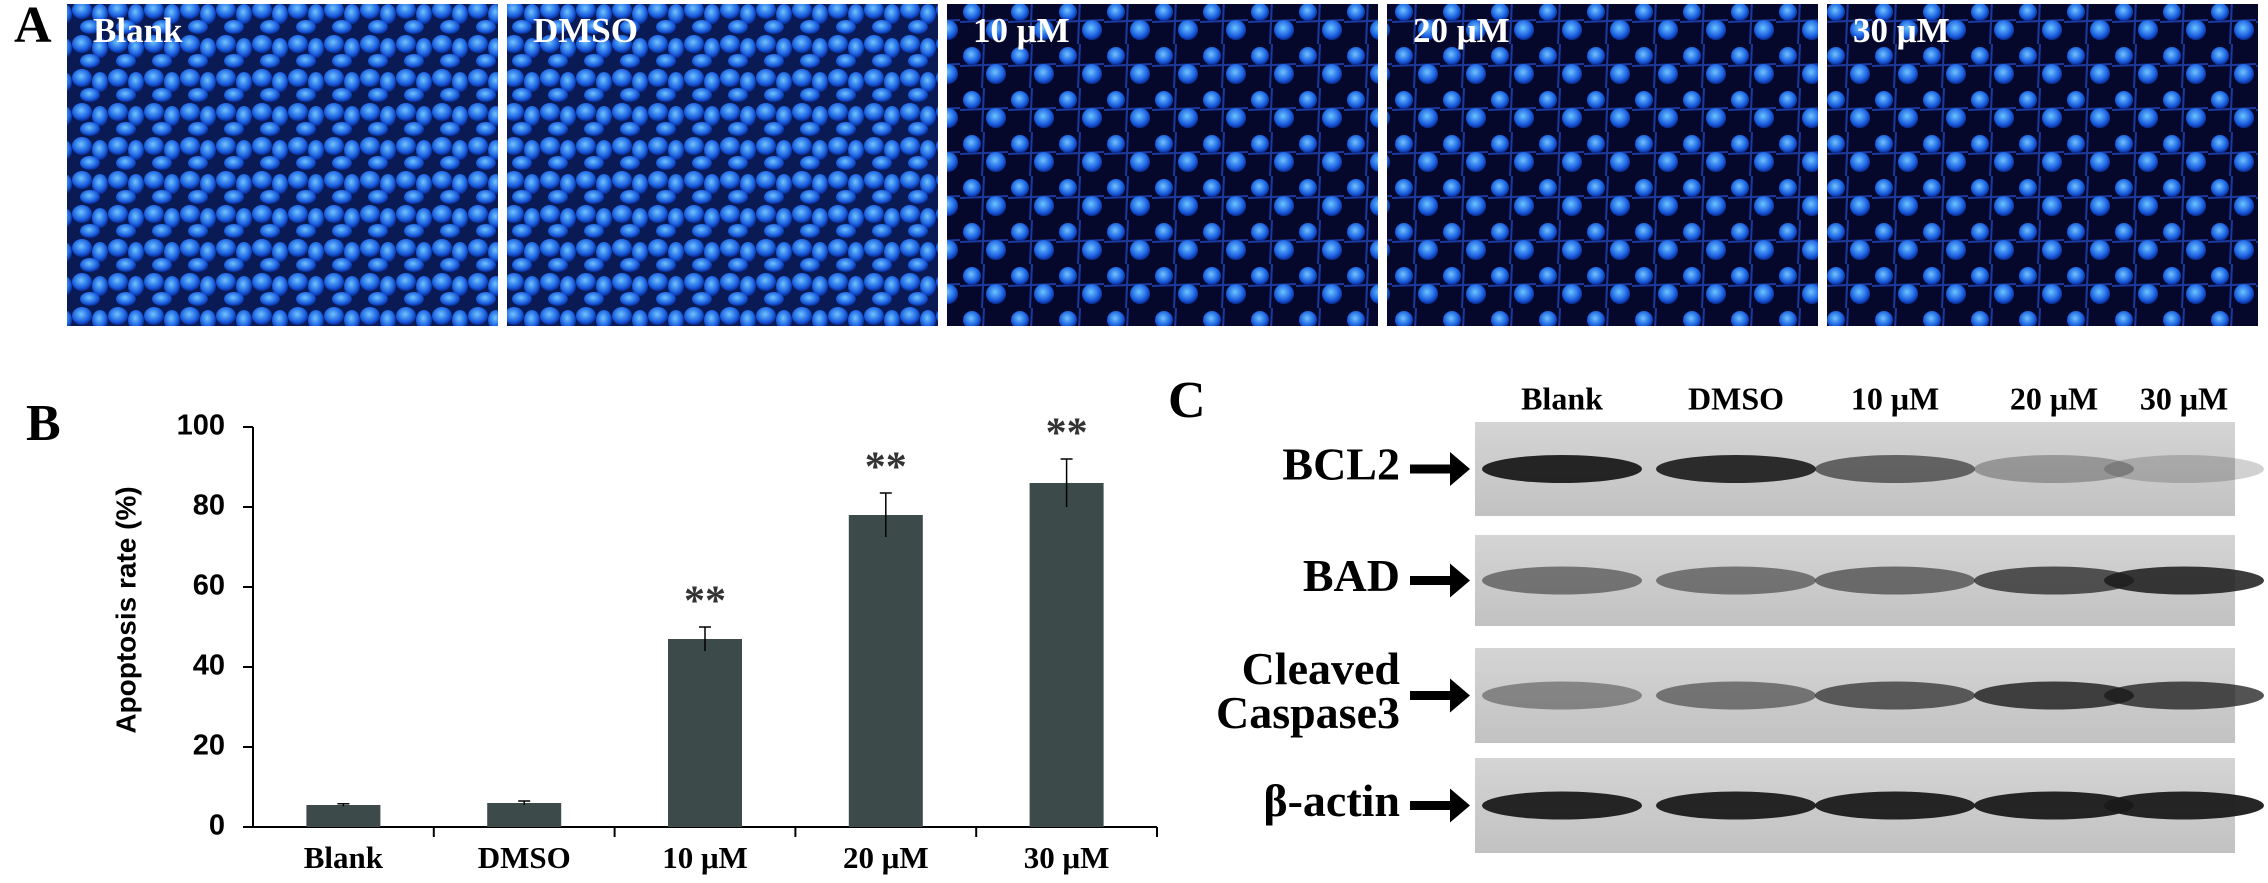 This screenshot has width=2268, height=883. Describe the element at coordinates (1321, 668) in the screenshot. I see `protein-label: Cleaved` at that location.